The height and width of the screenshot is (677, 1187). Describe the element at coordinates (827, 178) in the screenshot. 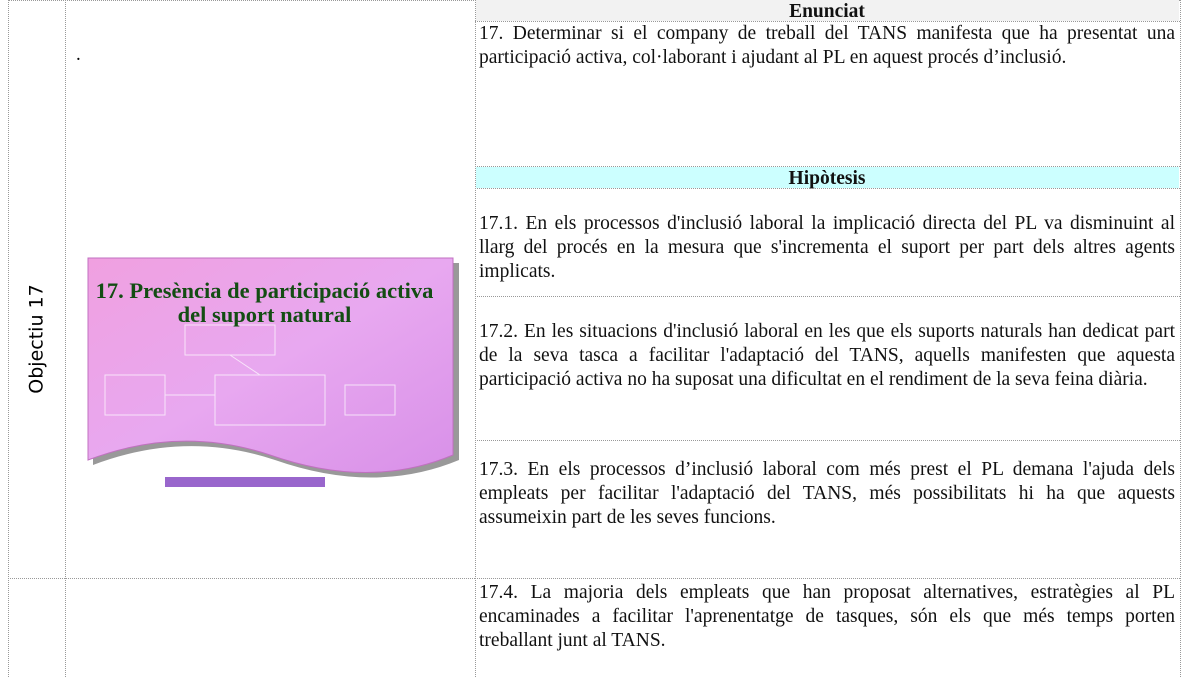

I see `table-header: Hipòtesis` at that location.